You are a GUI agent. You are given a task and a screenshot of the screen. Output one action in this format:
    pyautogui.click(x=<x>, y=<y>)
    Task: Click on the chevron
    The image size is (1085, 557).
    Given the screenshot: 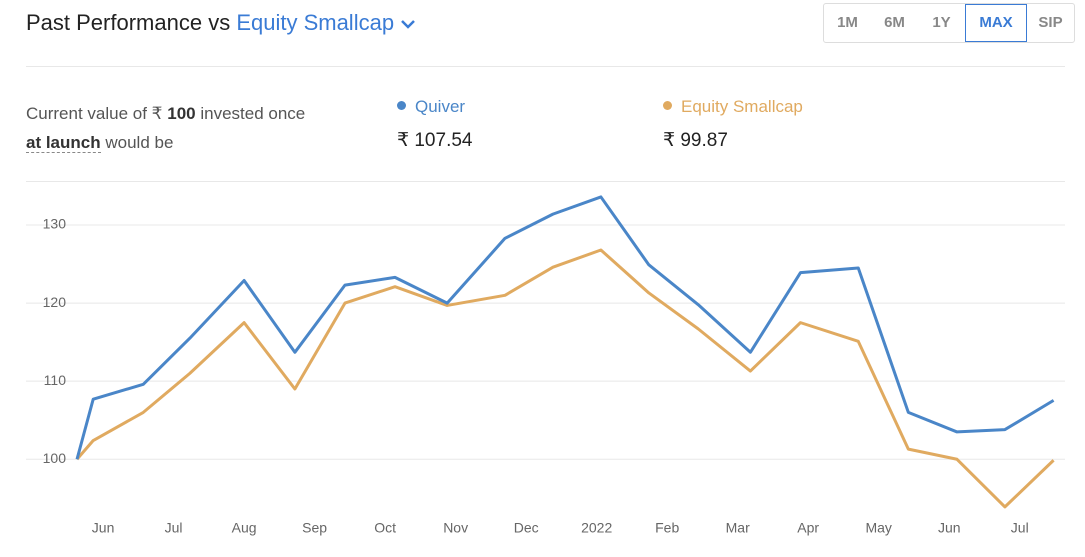 What is the action you would take?
    pyautogui.click(x=408, y=24)
    